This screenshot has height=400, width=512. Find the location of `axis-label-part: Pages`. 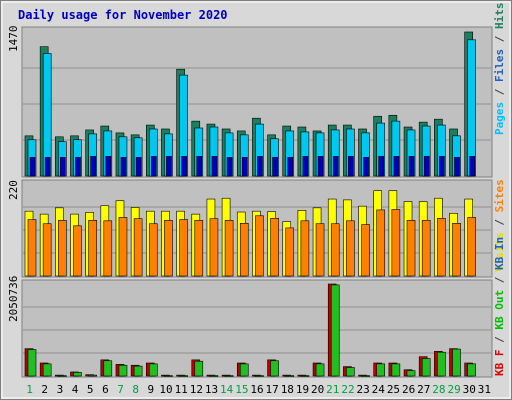

axis-label-part: Pages is located at coordinates (499, 118).